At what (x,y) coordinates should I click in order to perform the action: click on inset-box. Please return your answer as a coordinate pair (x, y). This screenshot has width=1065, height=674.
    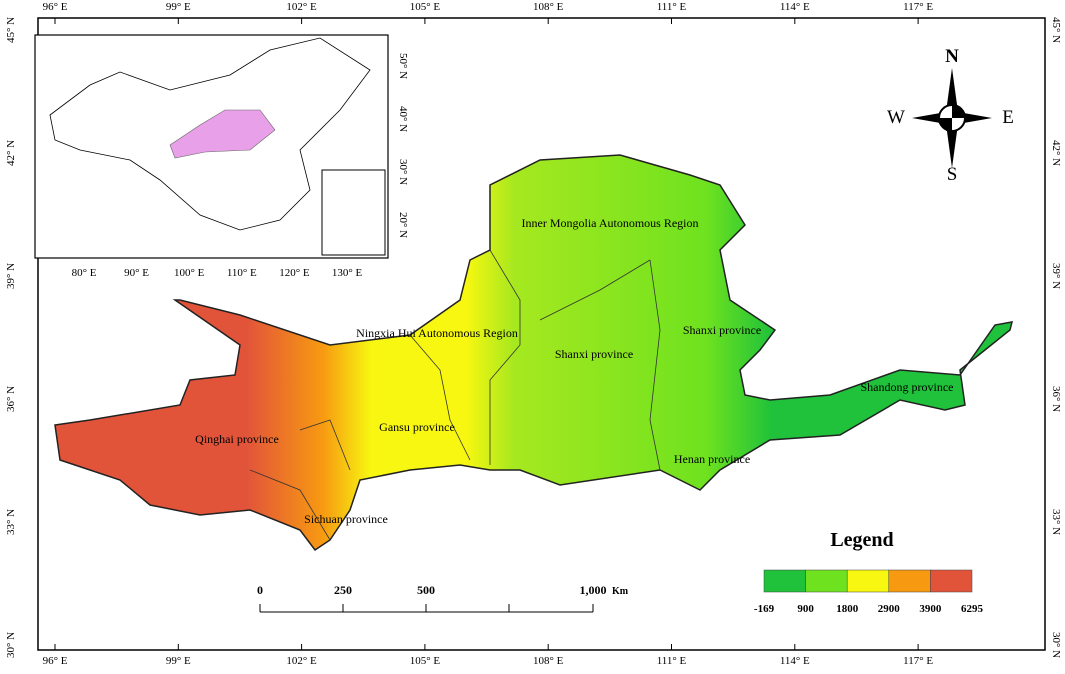
    Looking at the image, I should click on (353, 212).